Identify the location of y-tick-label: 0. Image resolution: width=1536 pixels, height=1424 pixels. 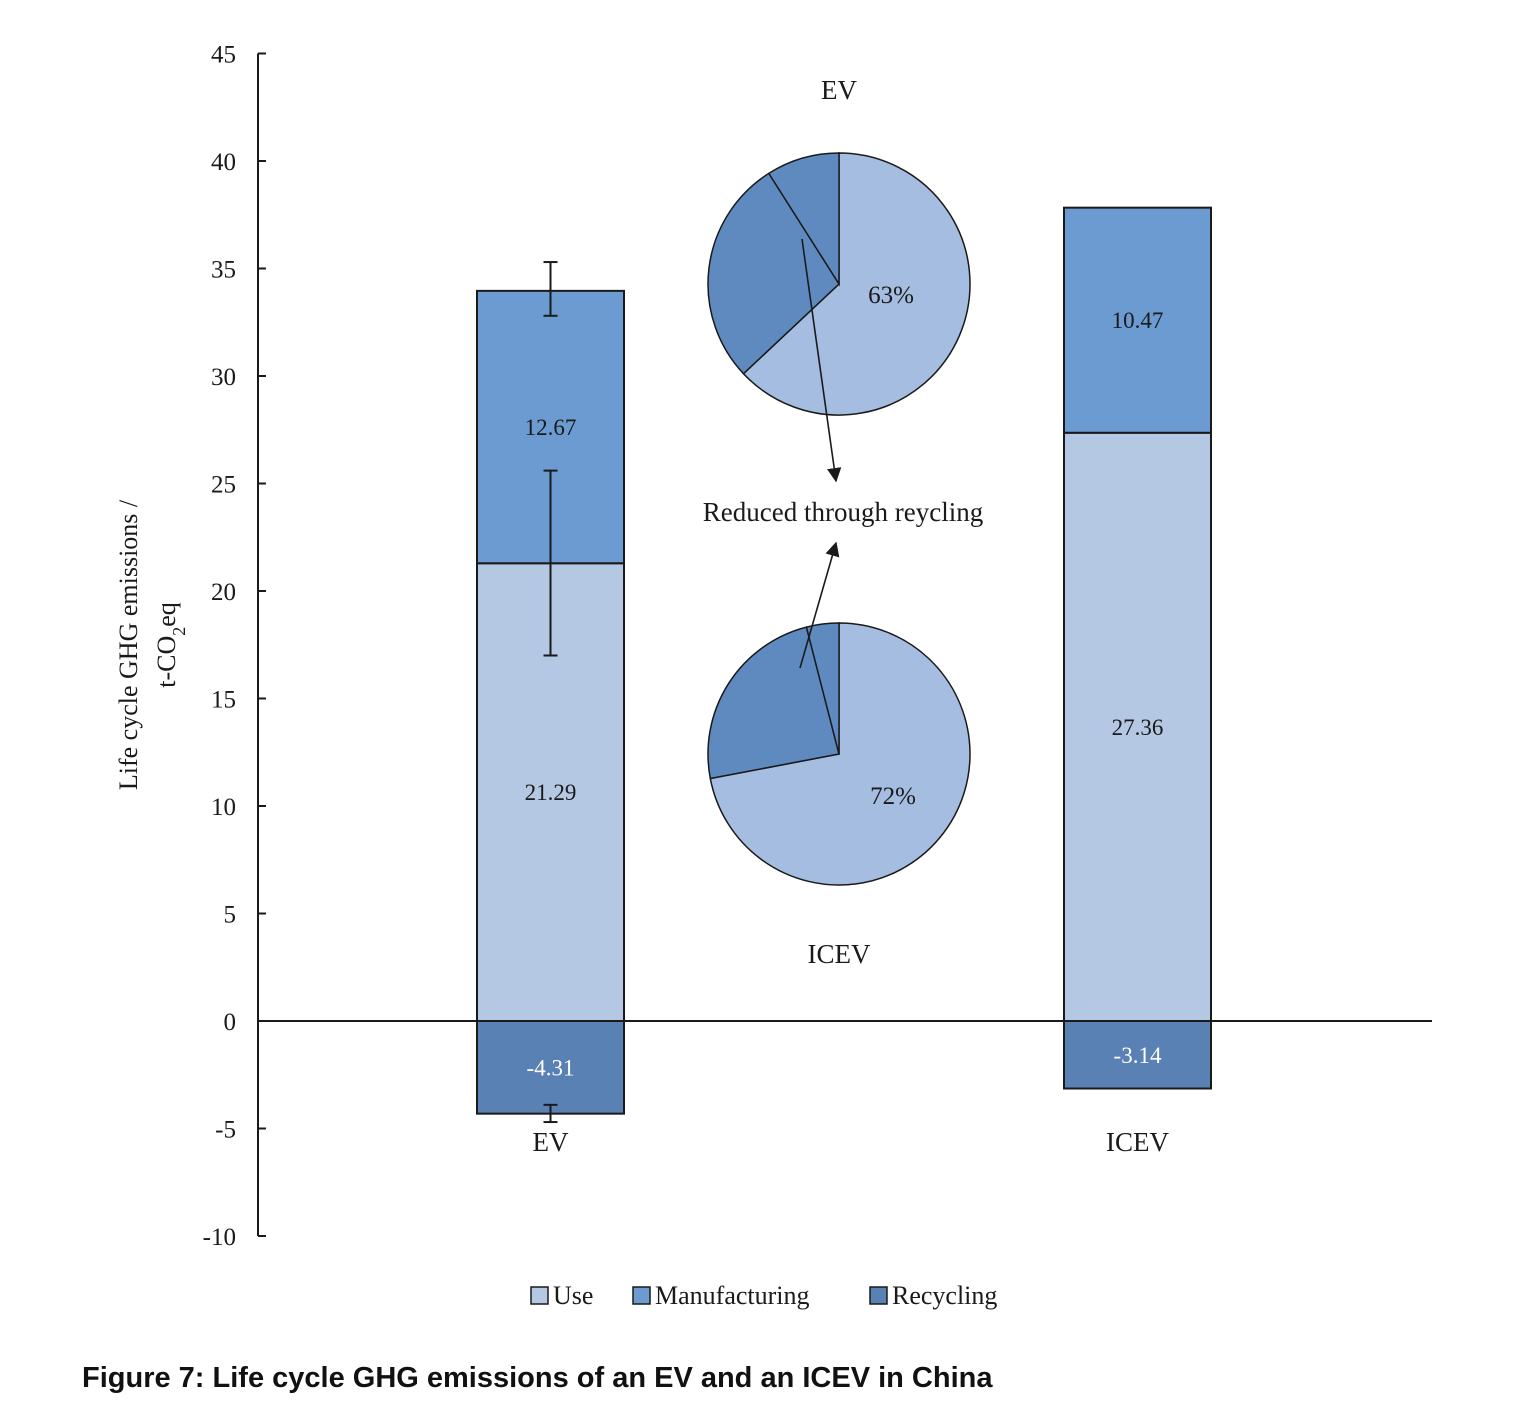
(230, 1022).